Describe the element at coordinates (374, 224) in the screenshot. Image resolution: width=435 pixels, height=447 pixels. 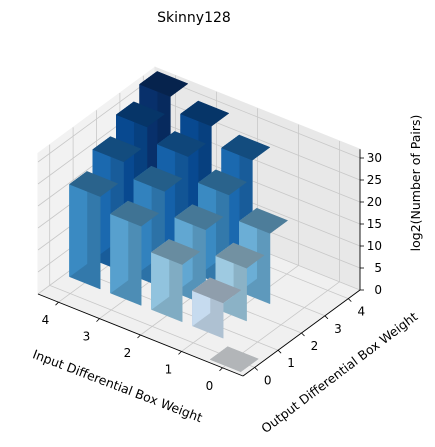
I see `z-tick-label: 15` at that location.